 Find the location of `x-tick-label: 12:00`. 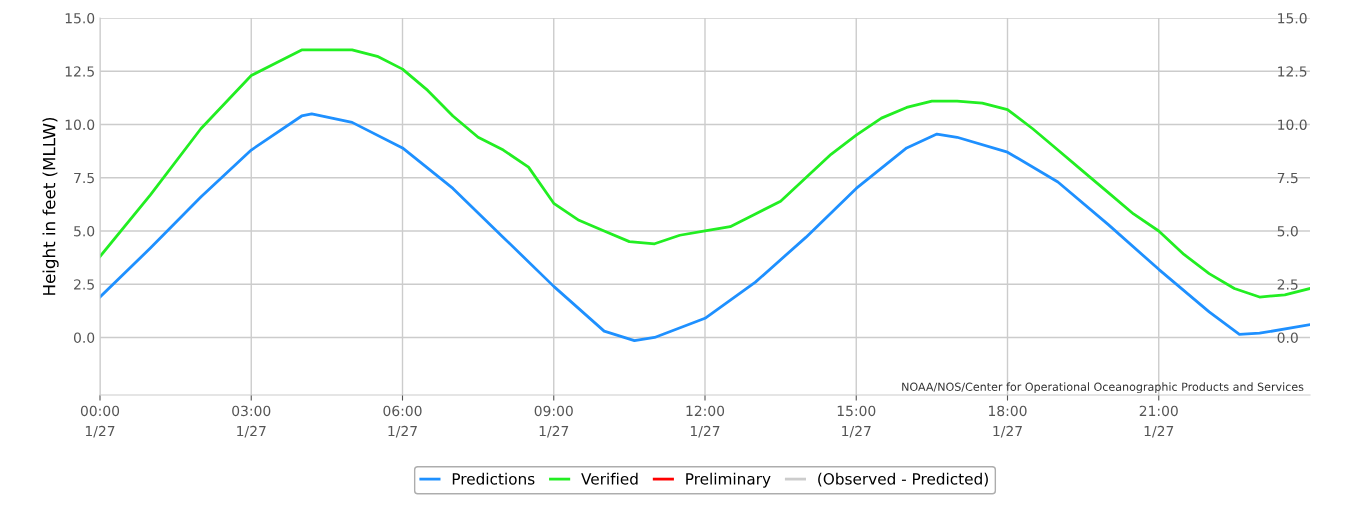

x-tick-label: 12:00 is located at coordinates (705, 411).